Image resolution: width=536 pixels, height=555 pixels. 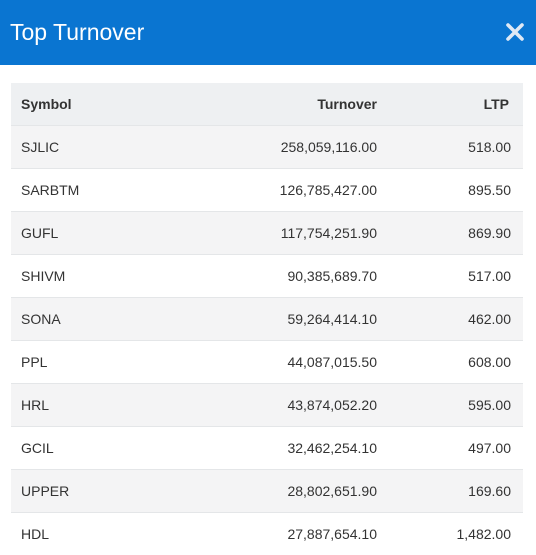 I want to click on cell-ltp: 608.00, so click(x=489, y=361).